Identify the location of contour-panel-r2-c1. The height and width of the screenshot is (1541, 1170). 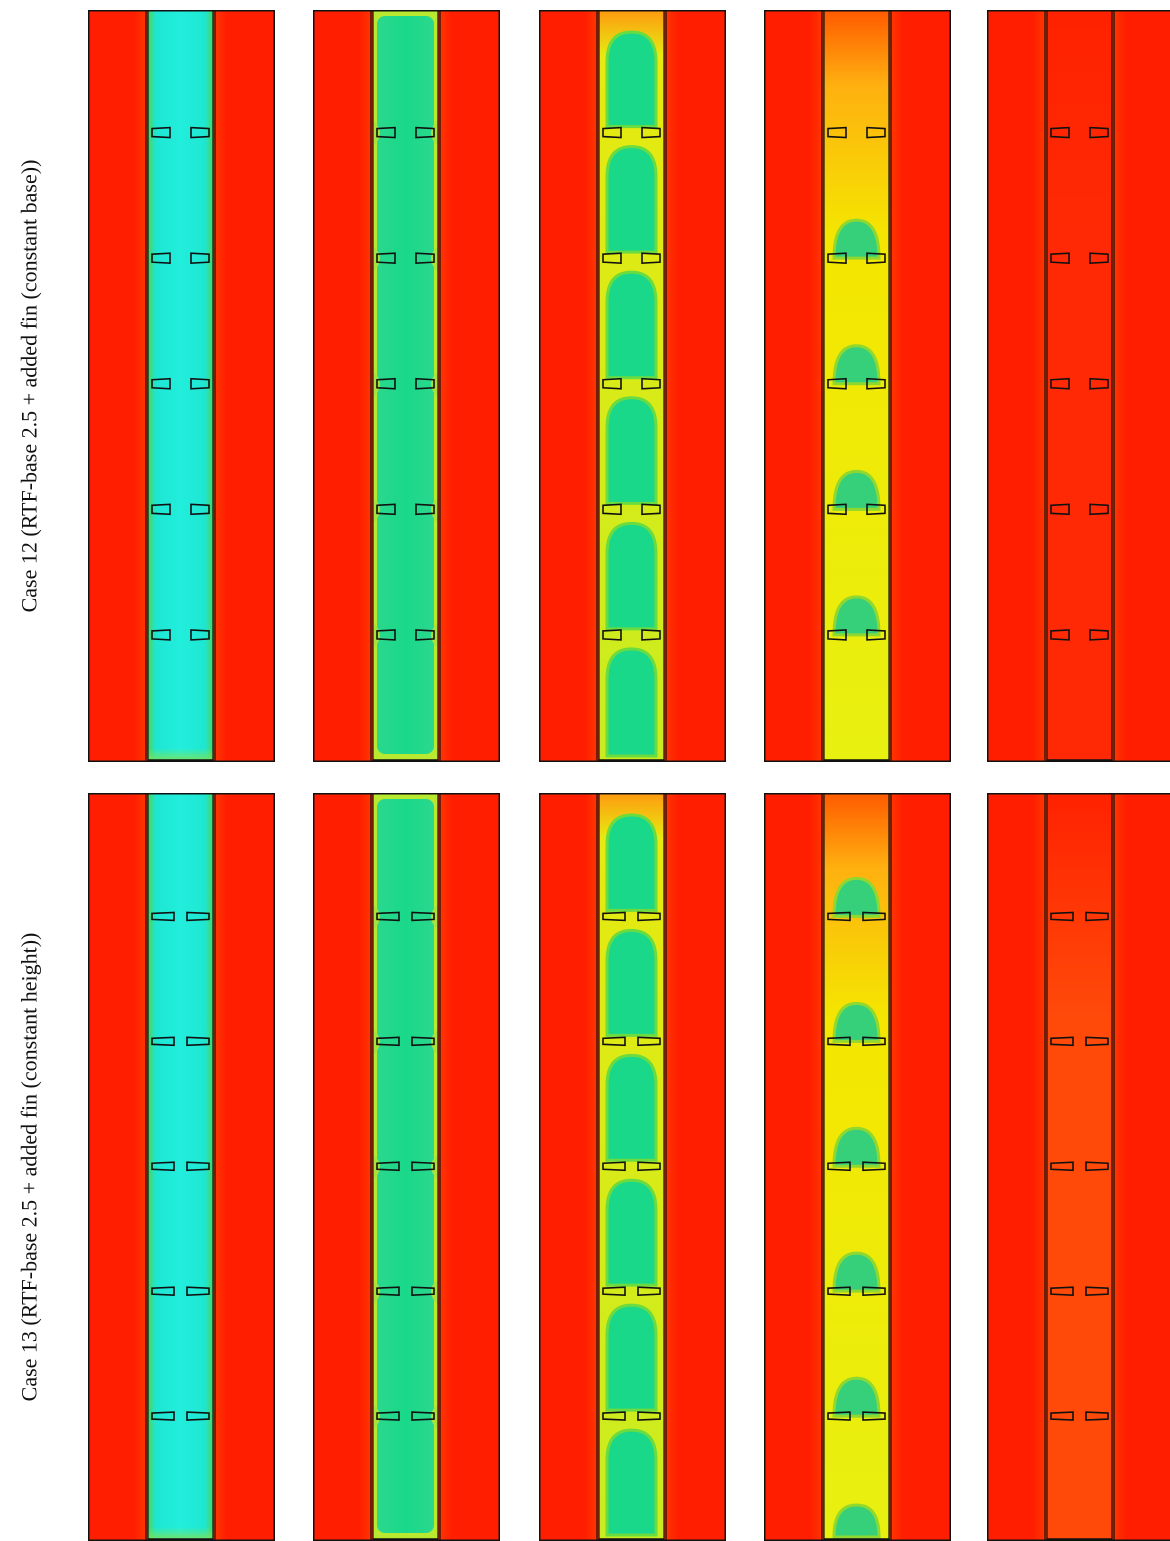
(181, 1167).